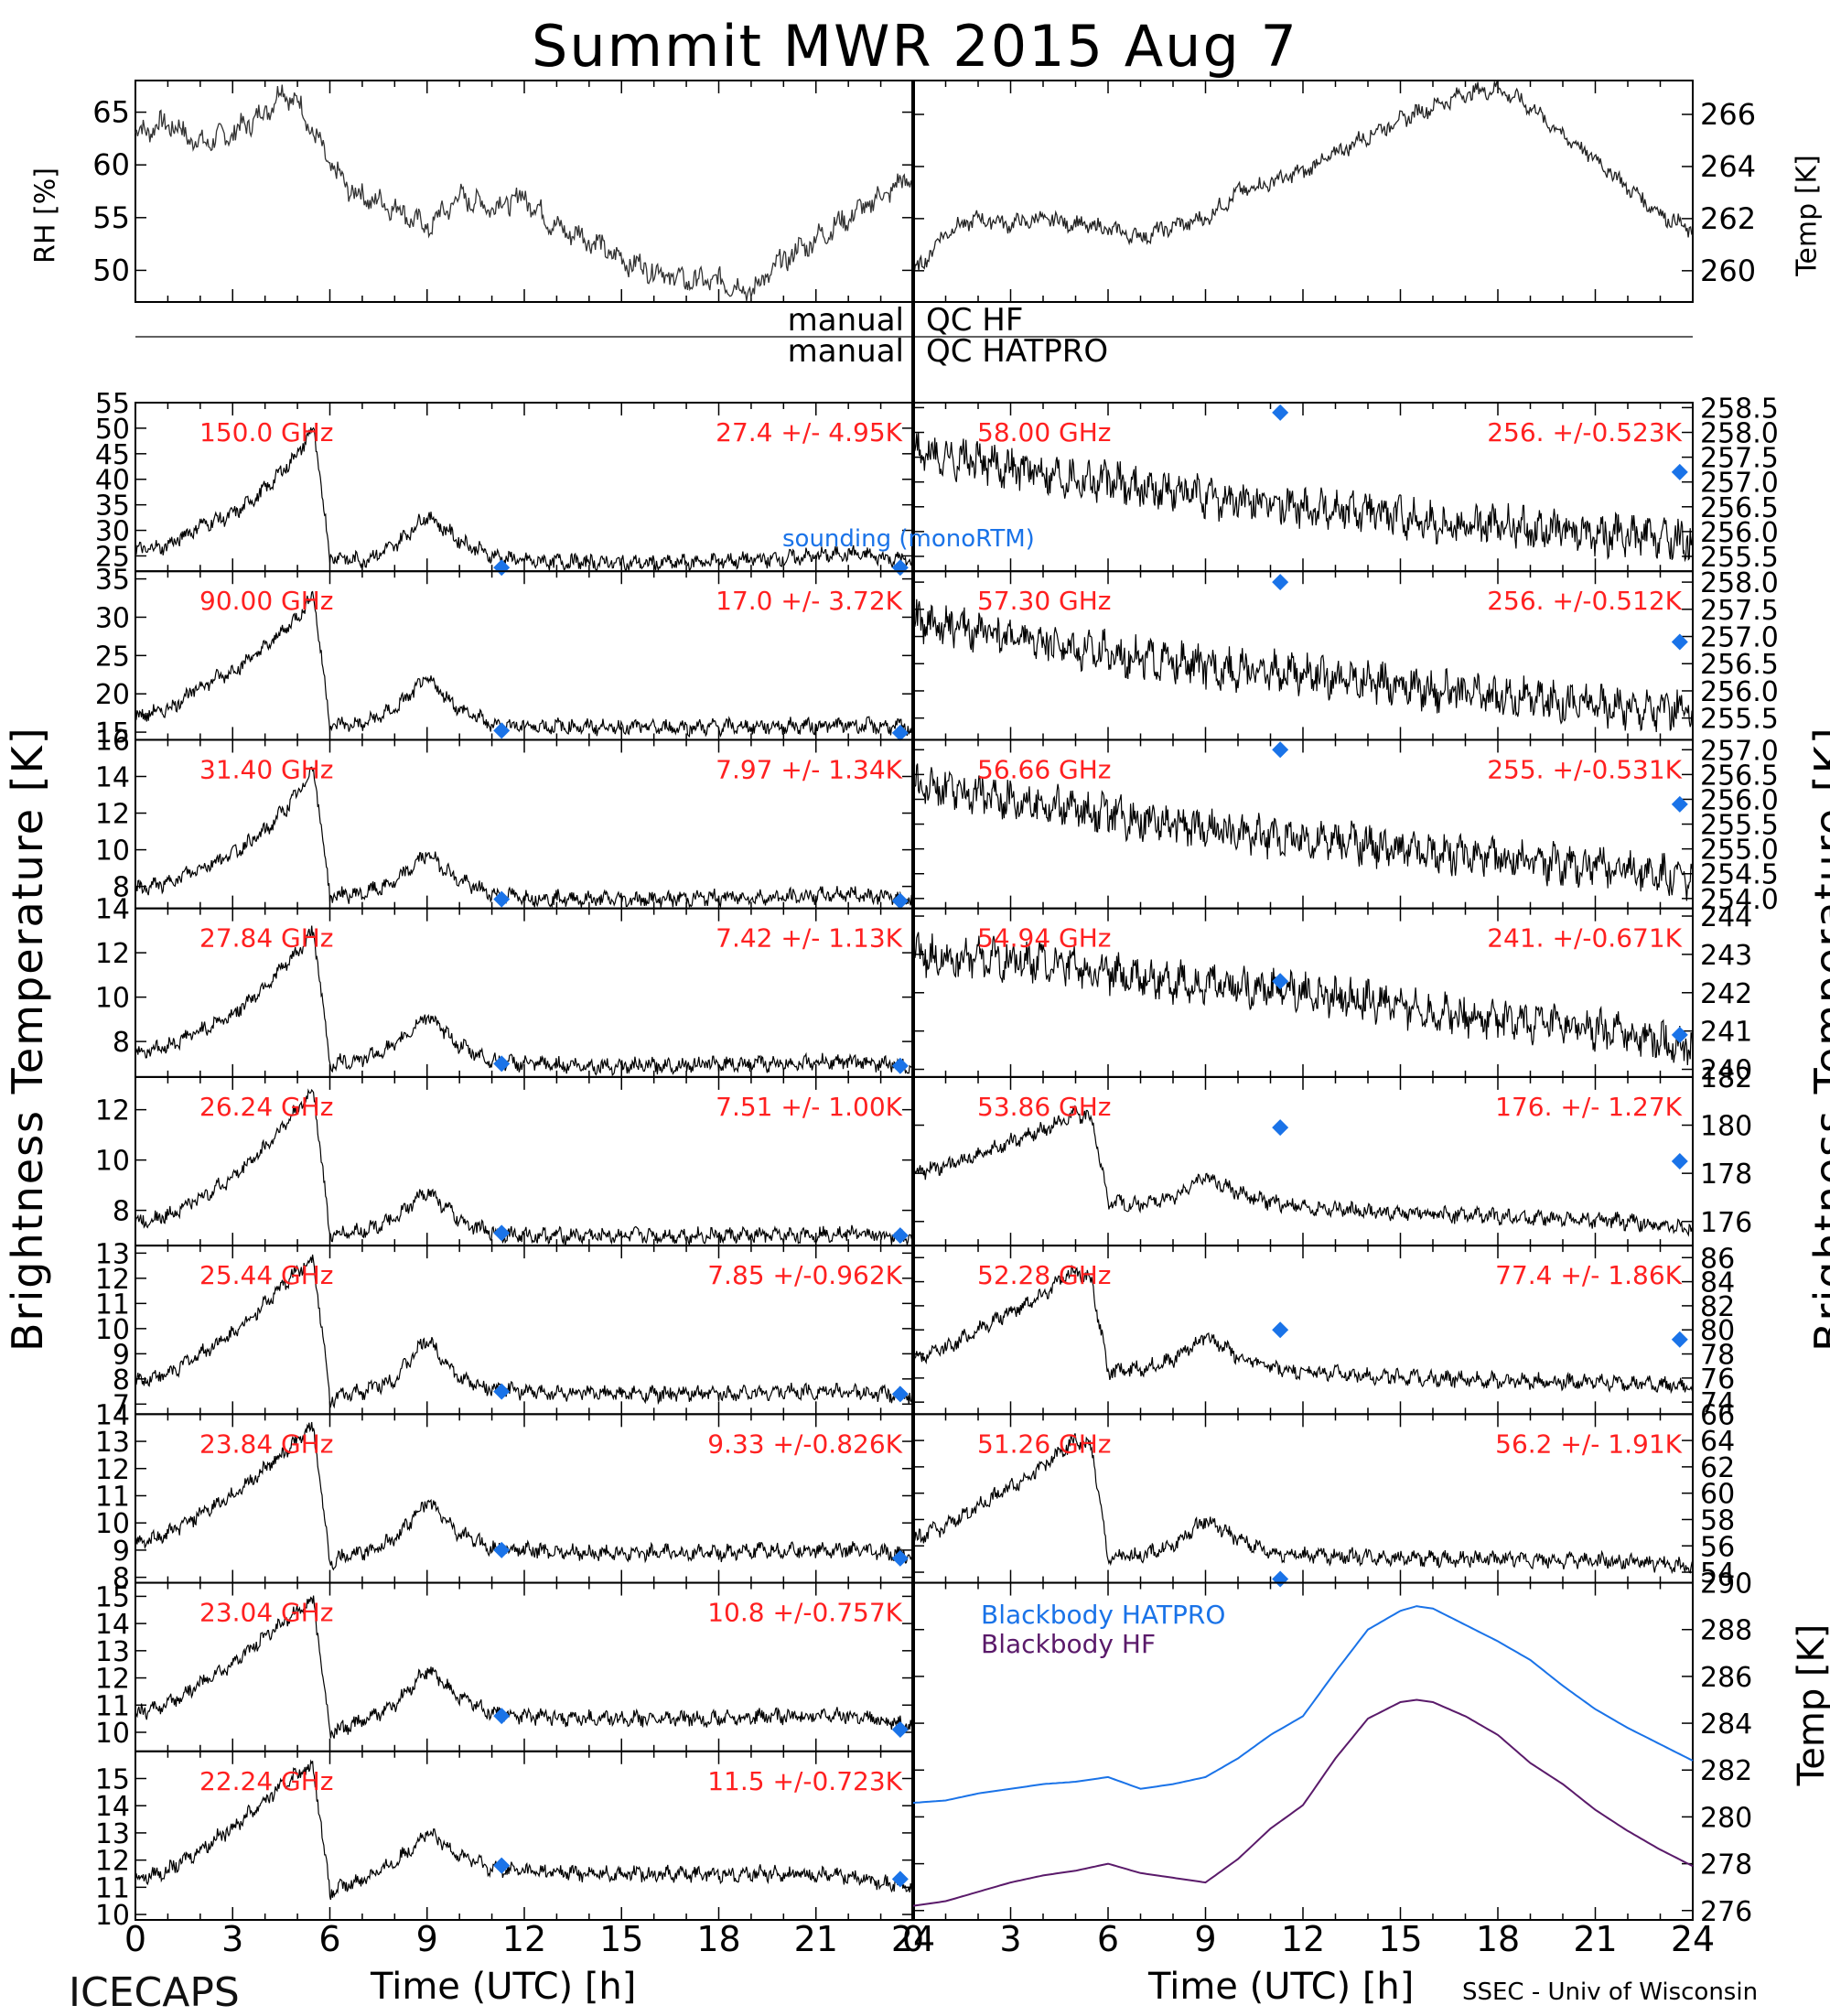 The height and width of the screenshot is (2016, 1830). What do you see at coordinates (1740, 692) in the screenshot?
I see `bt-panel-right-1-ytick-label: 256.0` at bounding box center [1740, 692].